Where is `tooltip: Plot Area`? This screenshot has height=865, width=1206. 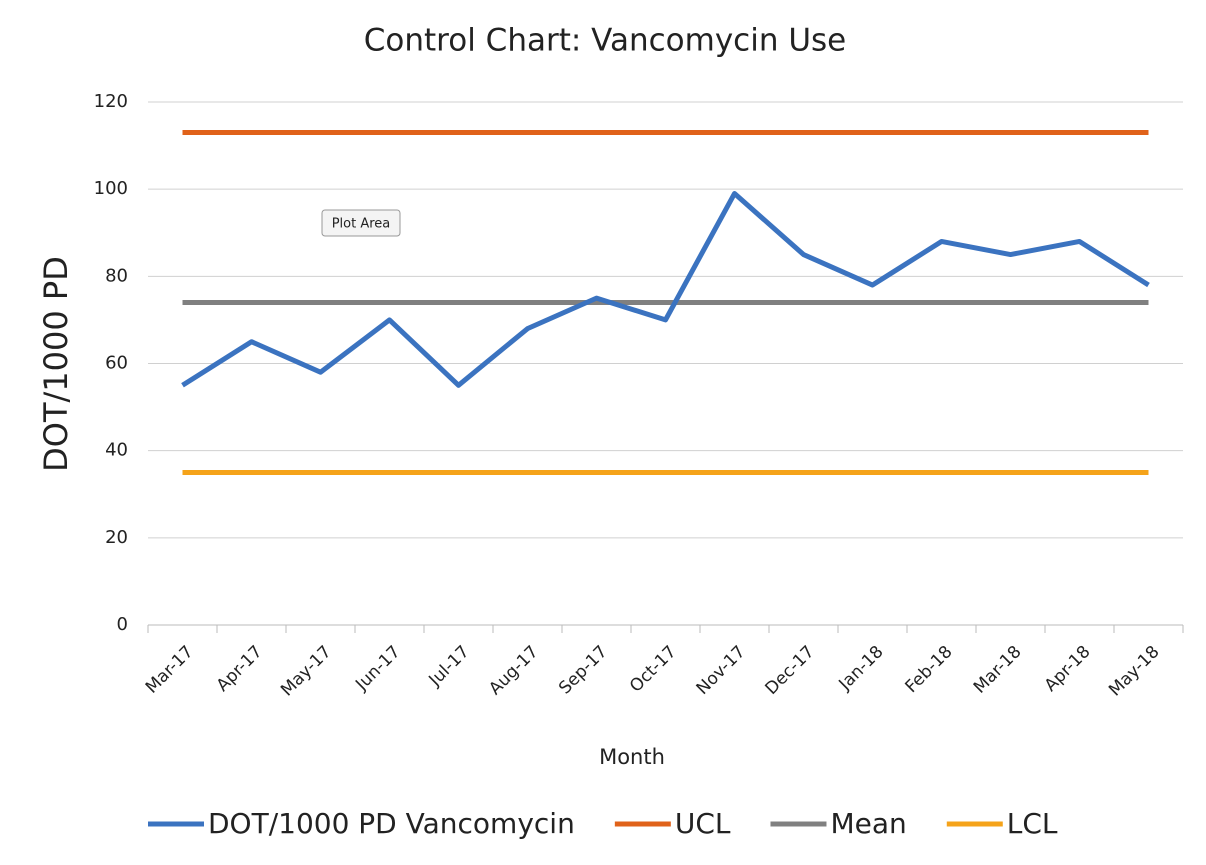 tooltip: Plot Area is located at coordinates (361, 223).